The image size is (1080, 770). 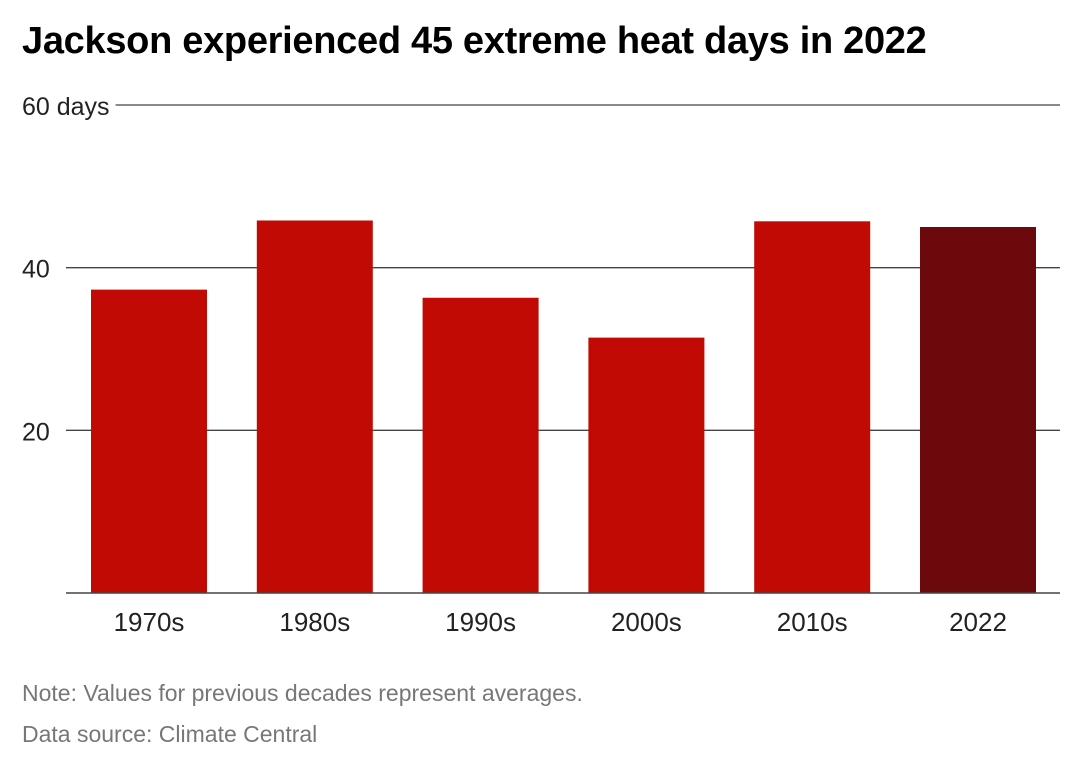 What do you see at coordinates (36, 270) in the screenshot?
I see `y-tick-label: 40` at bounding box center [36, 270].